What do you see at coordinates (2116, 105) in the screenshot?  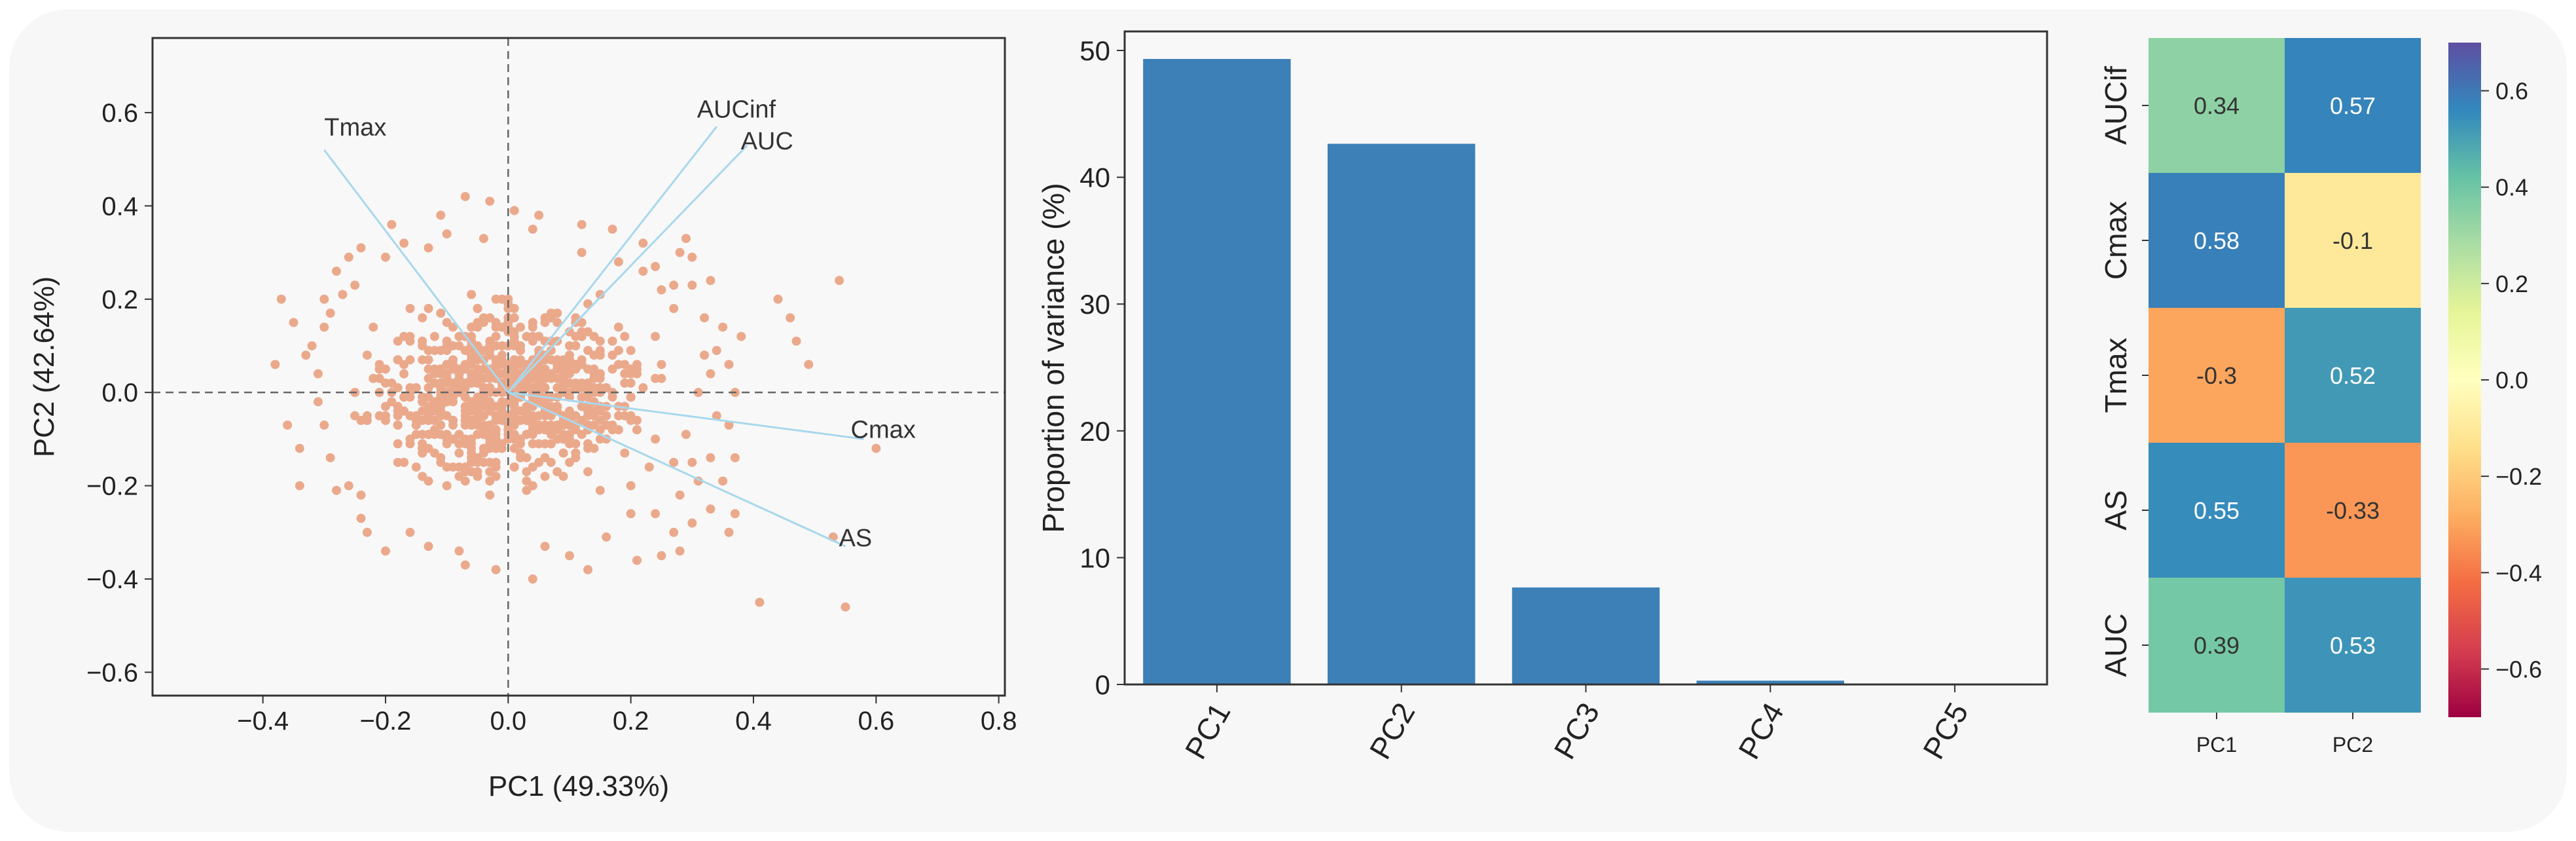 I see `heatmap-row-label: AUCif` at bounding box center [2116, 105].